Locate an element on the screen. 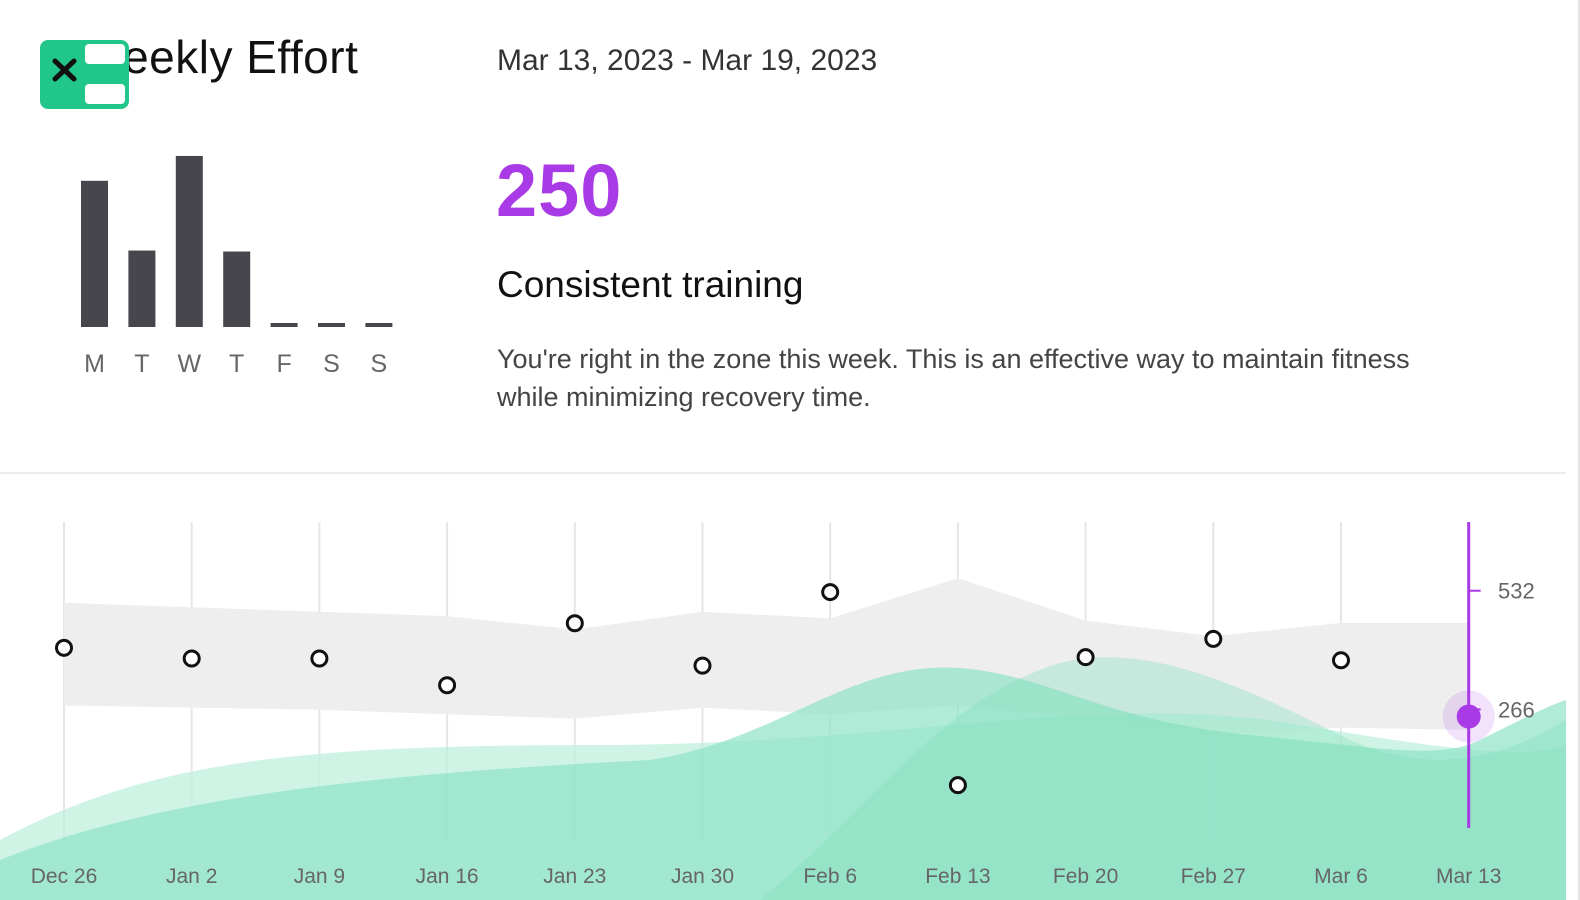 Image resolution: width=1580 pixels, height=900 pixels. day-label: F is located at coordinates (283, 364).